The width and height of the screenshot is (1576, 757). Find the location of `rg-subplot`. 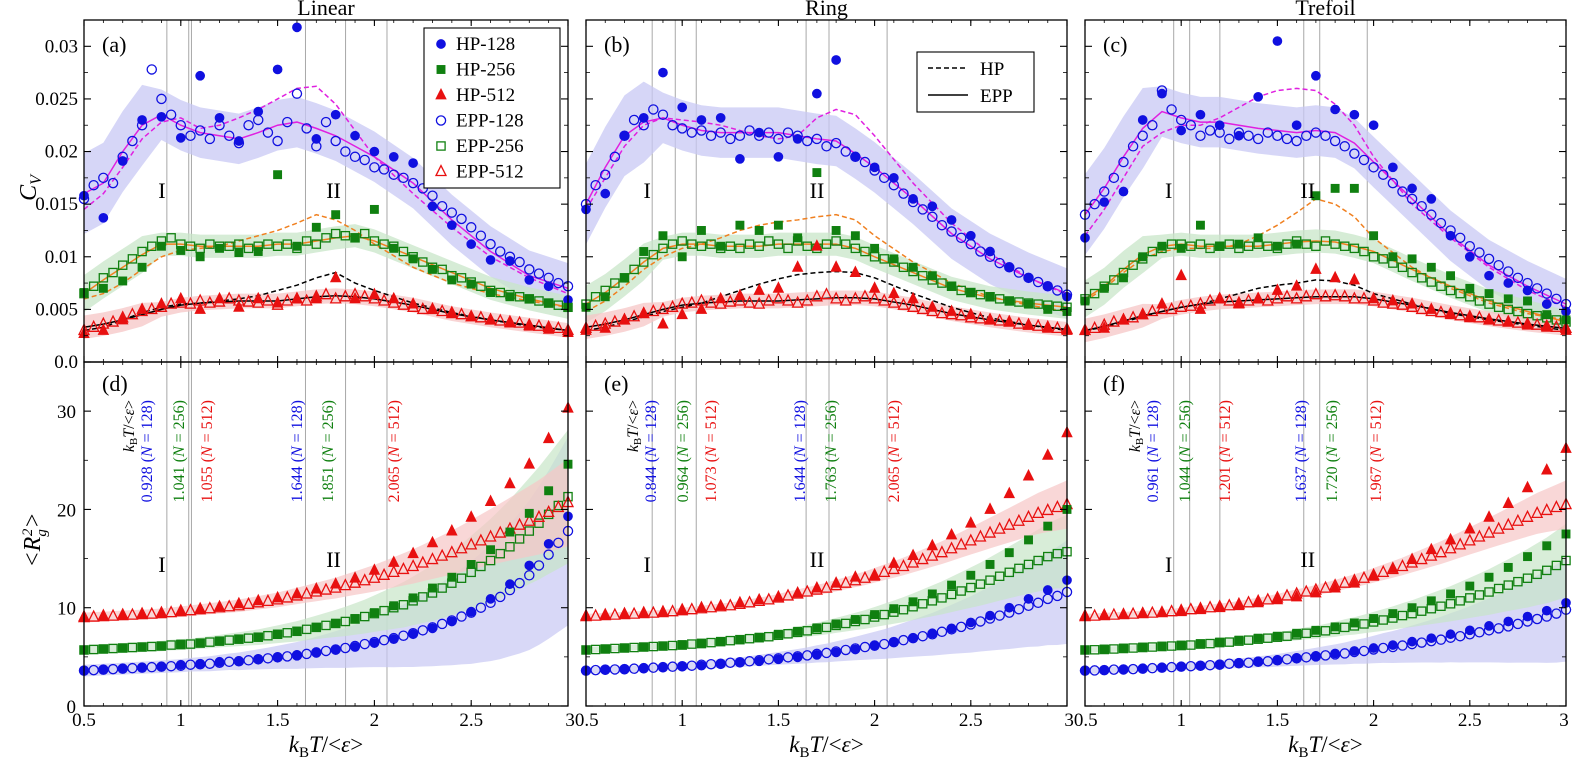

rg-subplot is located at coordinates (1325, 558).